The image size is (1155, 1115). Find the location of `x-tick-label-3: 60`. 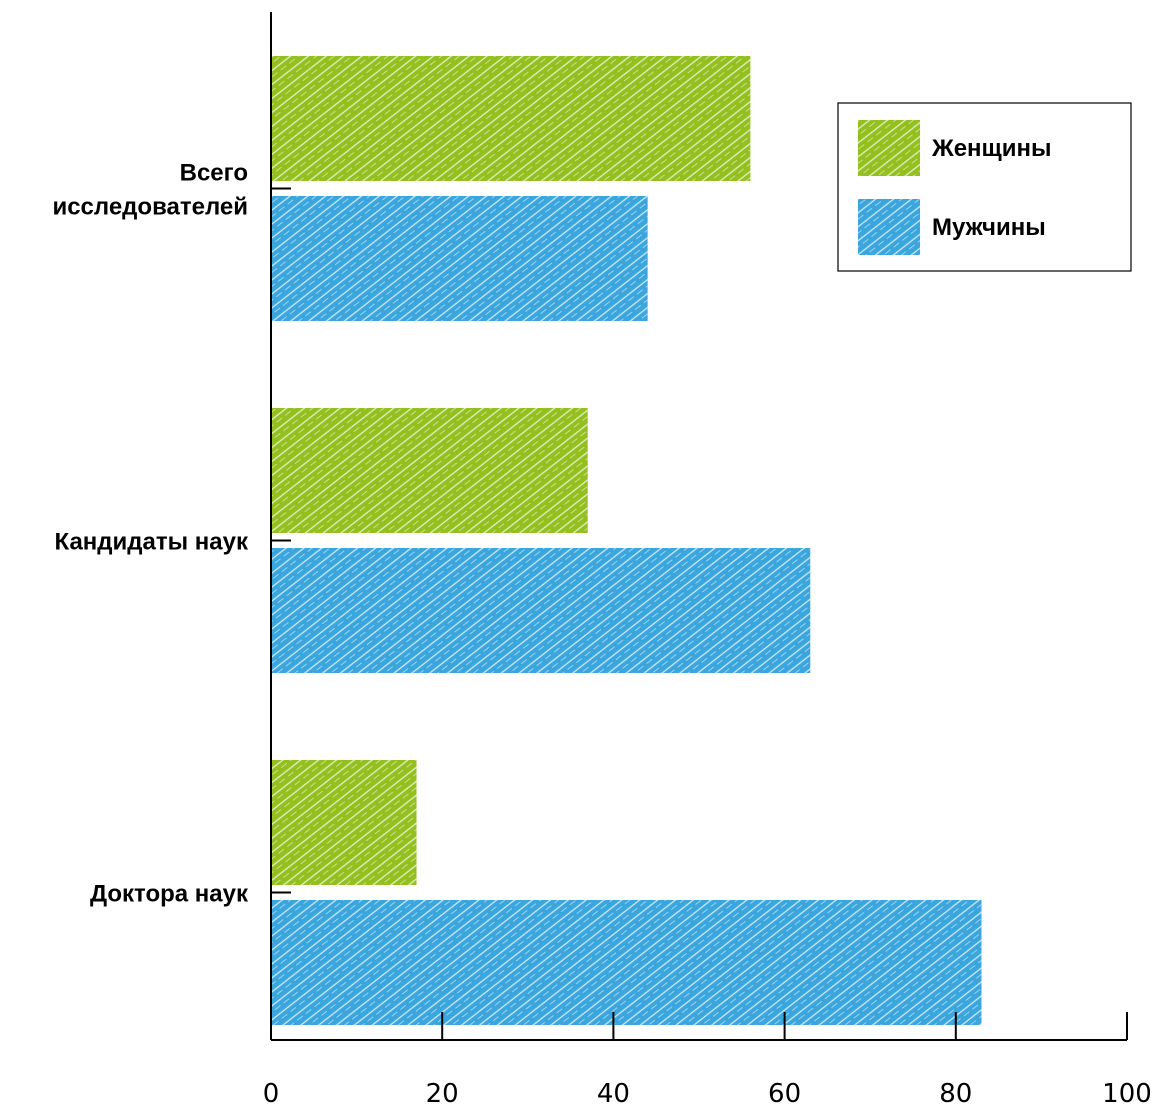

x-tick-label-3: 60 is located at coordinates (784, 1094).